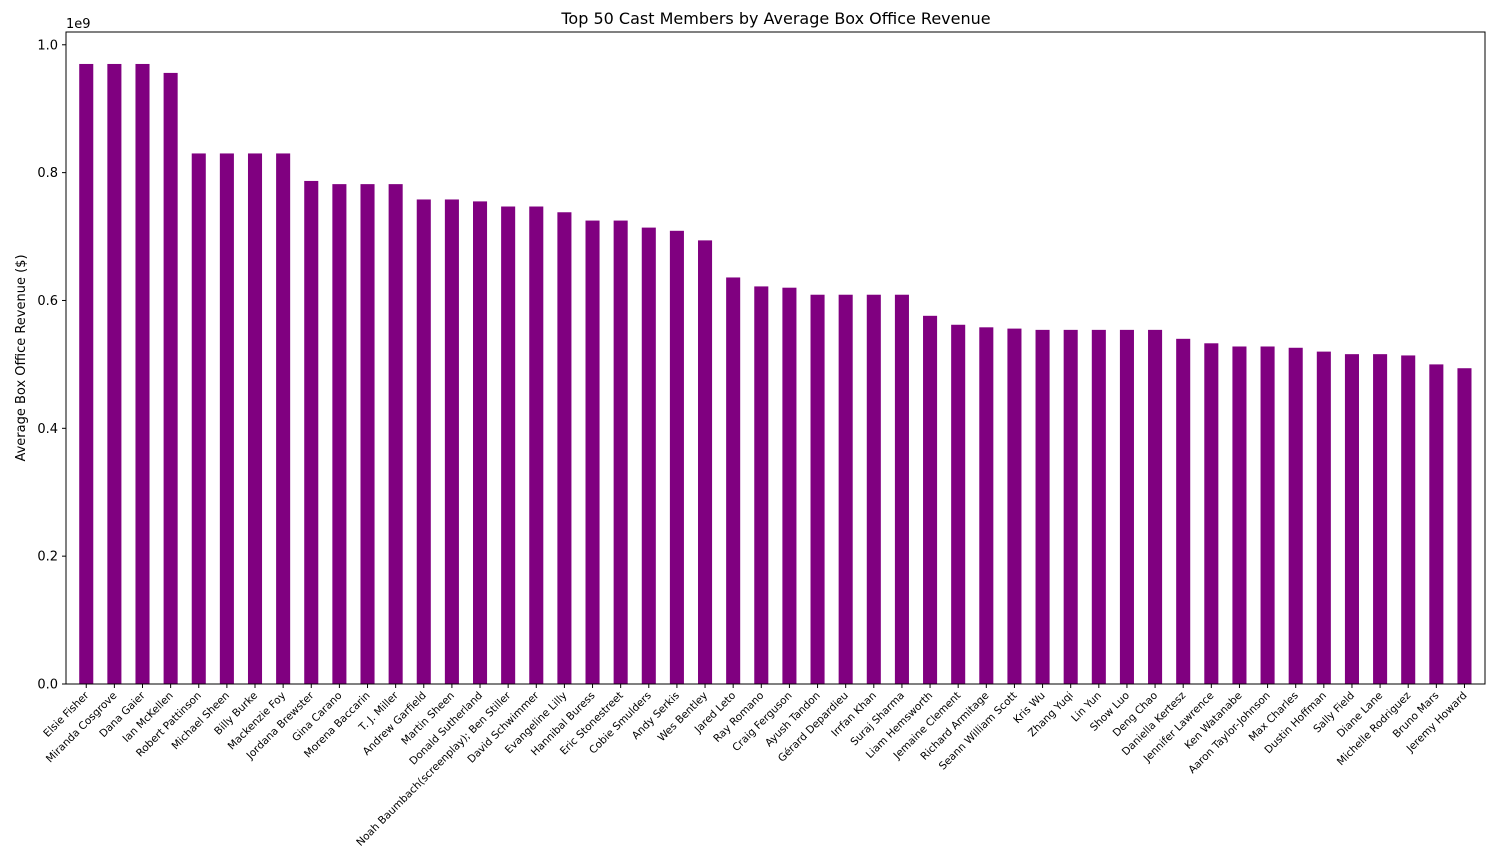 Image resolution: width=1500 pixels, height=867 pixels. Describe the element at coordinates (47, 173) in the screenshot. I see `y-tick-label: 0.8` at that location.